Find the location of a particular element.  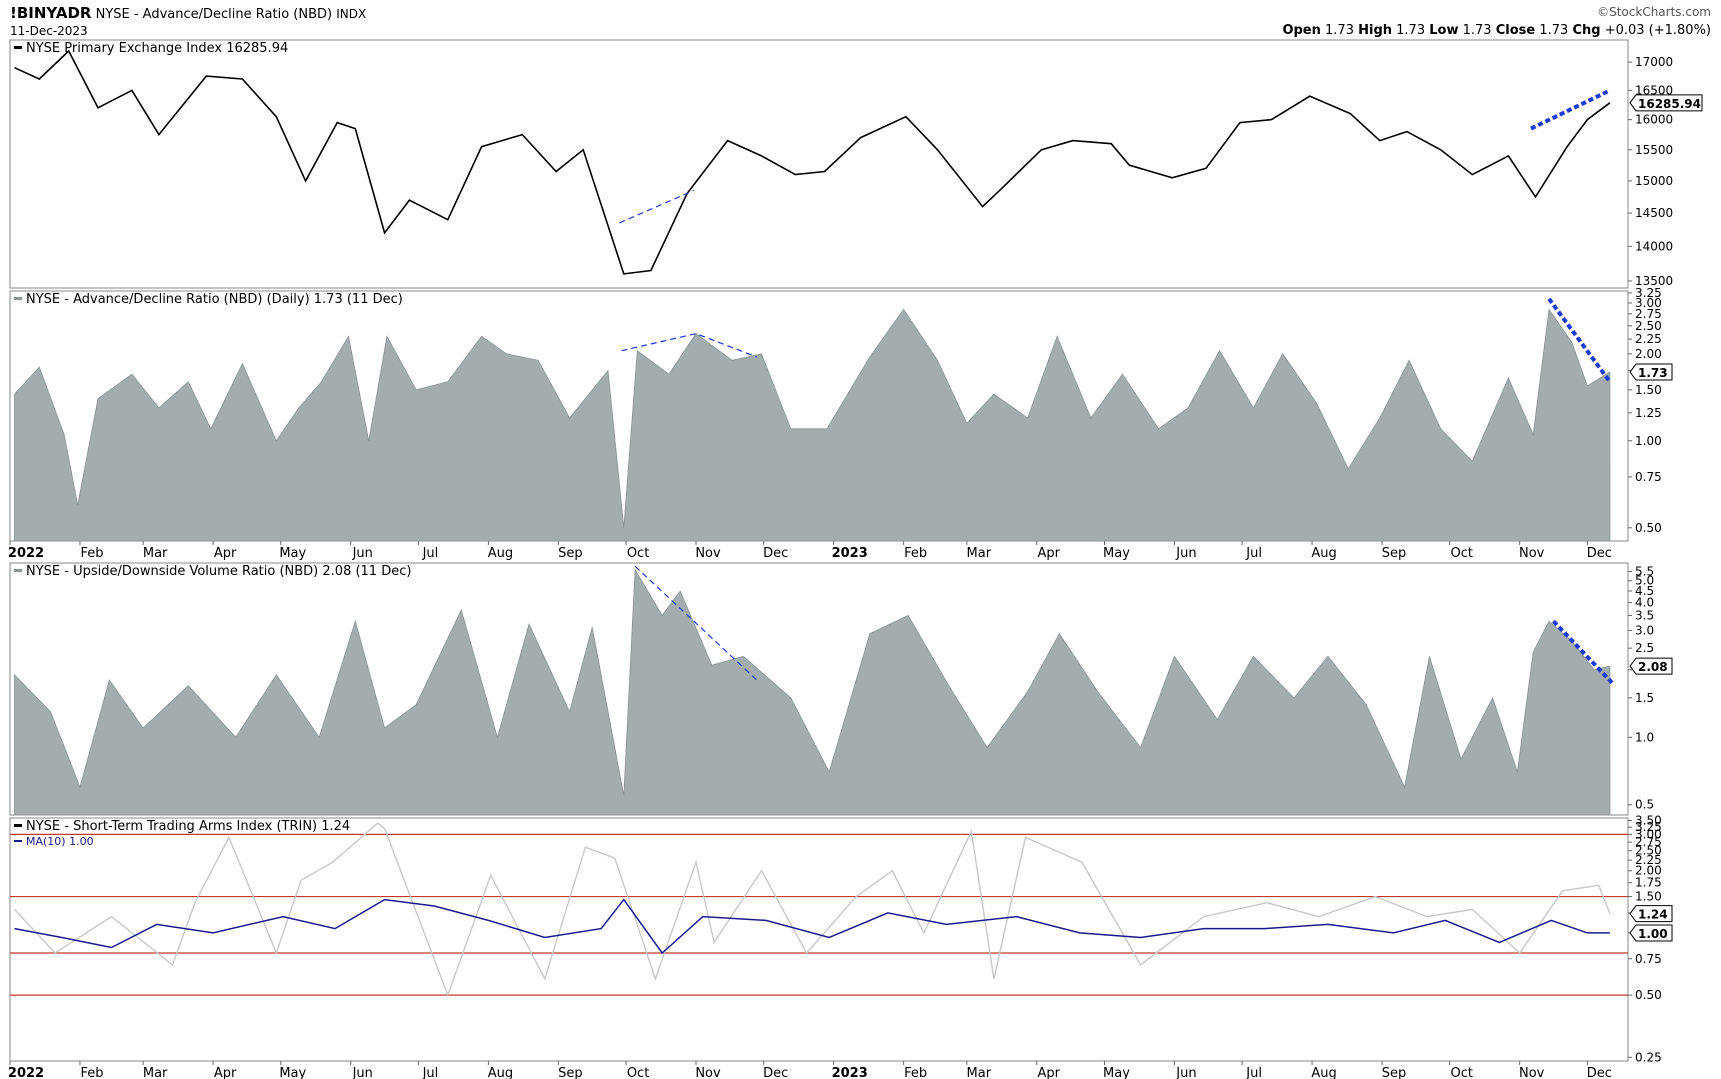

chg-value: +0.03 (+1.80%) is located at coordinates (1657, 30).